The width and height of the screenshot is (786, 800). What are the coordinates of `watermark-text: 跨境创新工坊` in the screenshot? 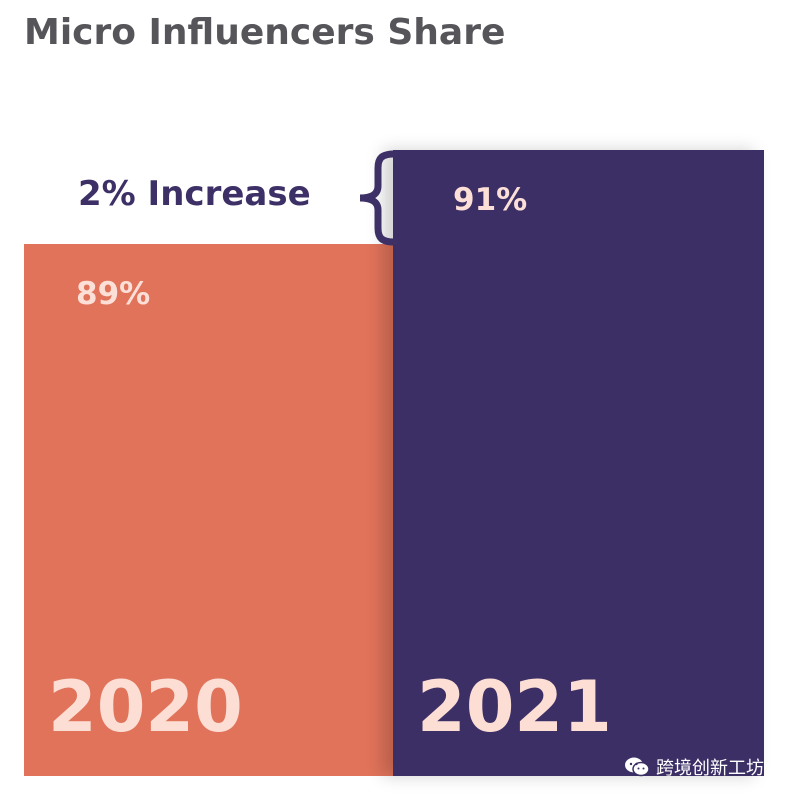 It's located at (710, 768).